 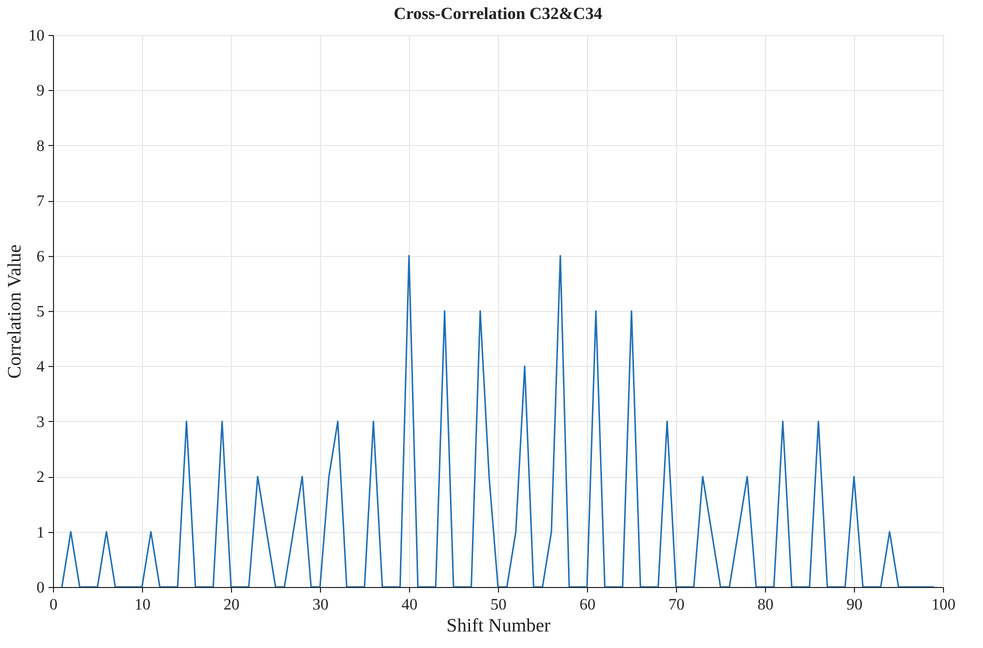 What do you see at coordinates (499, 626) in the screenshot?
I see `x-axis-title: Shift Number` at bounding box center [499, 626].